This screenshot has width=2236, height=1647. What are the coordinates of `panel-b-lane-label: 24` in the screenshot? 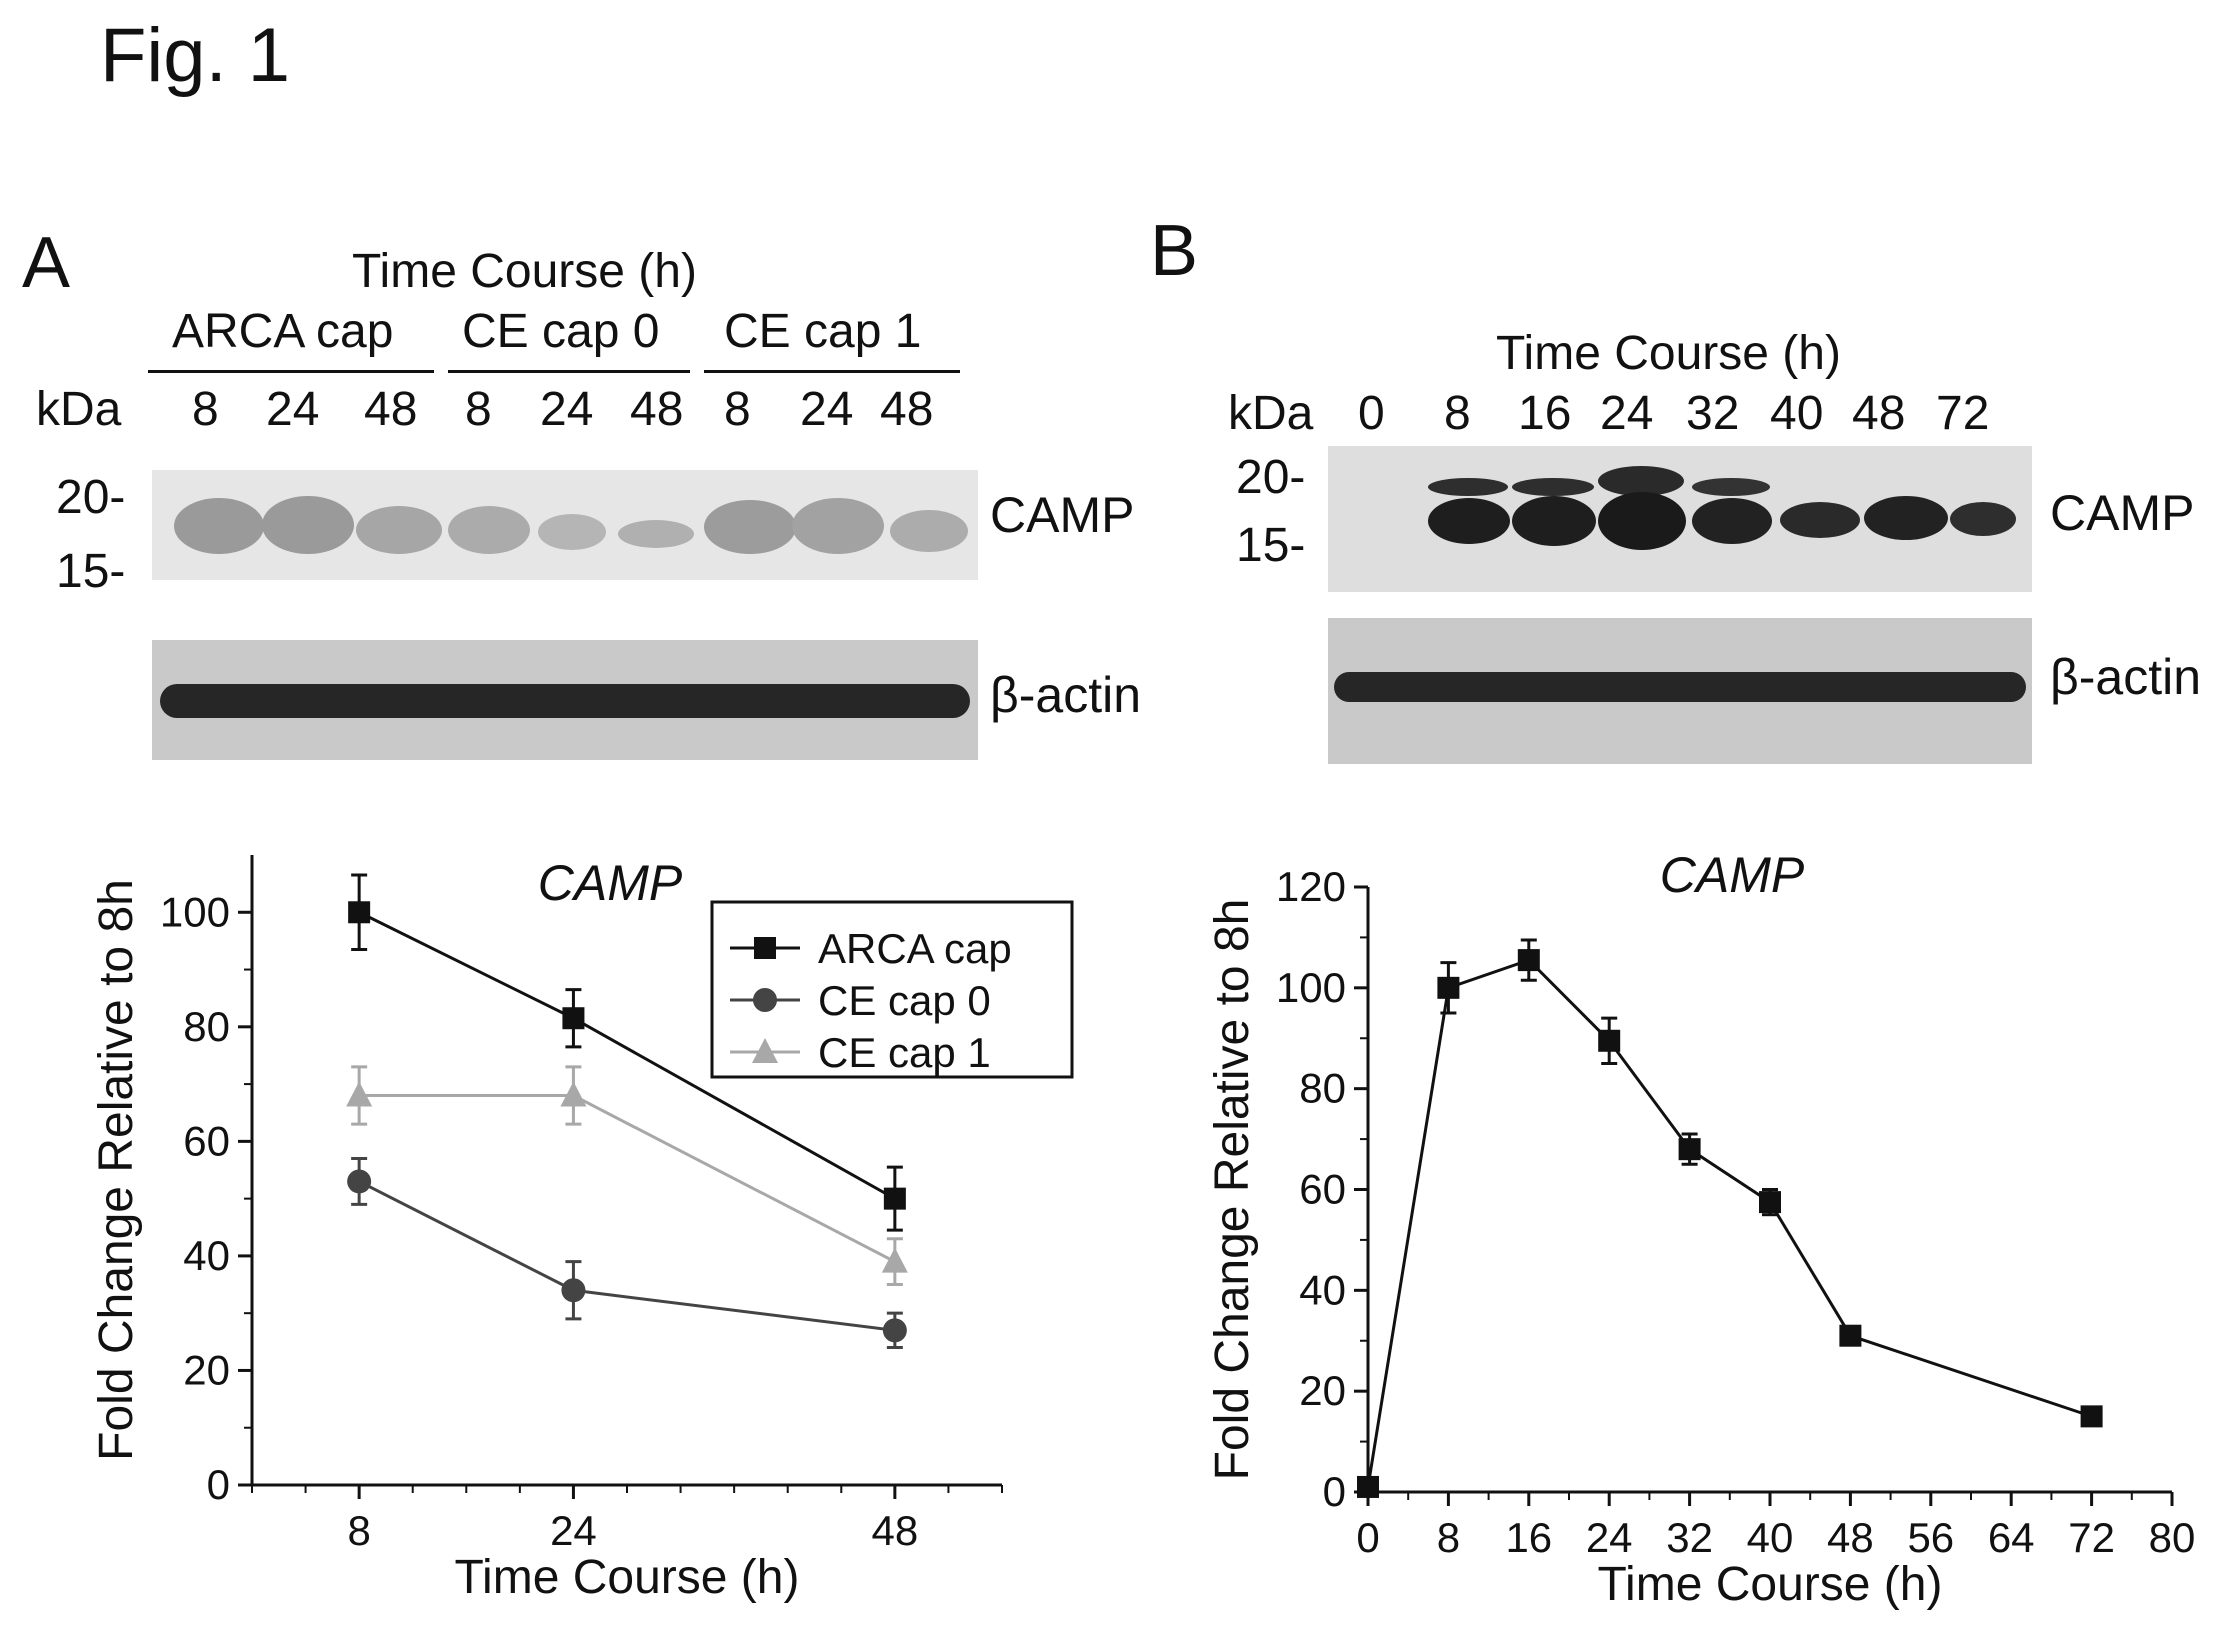 It's located at (1627, 413).